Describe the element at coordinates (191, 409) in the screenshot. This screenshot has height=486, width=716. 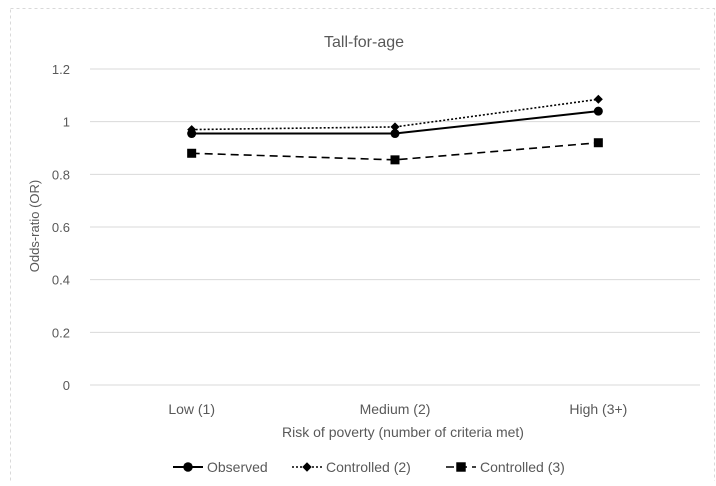
I see `x-tick-label: Low (1)` at that location.